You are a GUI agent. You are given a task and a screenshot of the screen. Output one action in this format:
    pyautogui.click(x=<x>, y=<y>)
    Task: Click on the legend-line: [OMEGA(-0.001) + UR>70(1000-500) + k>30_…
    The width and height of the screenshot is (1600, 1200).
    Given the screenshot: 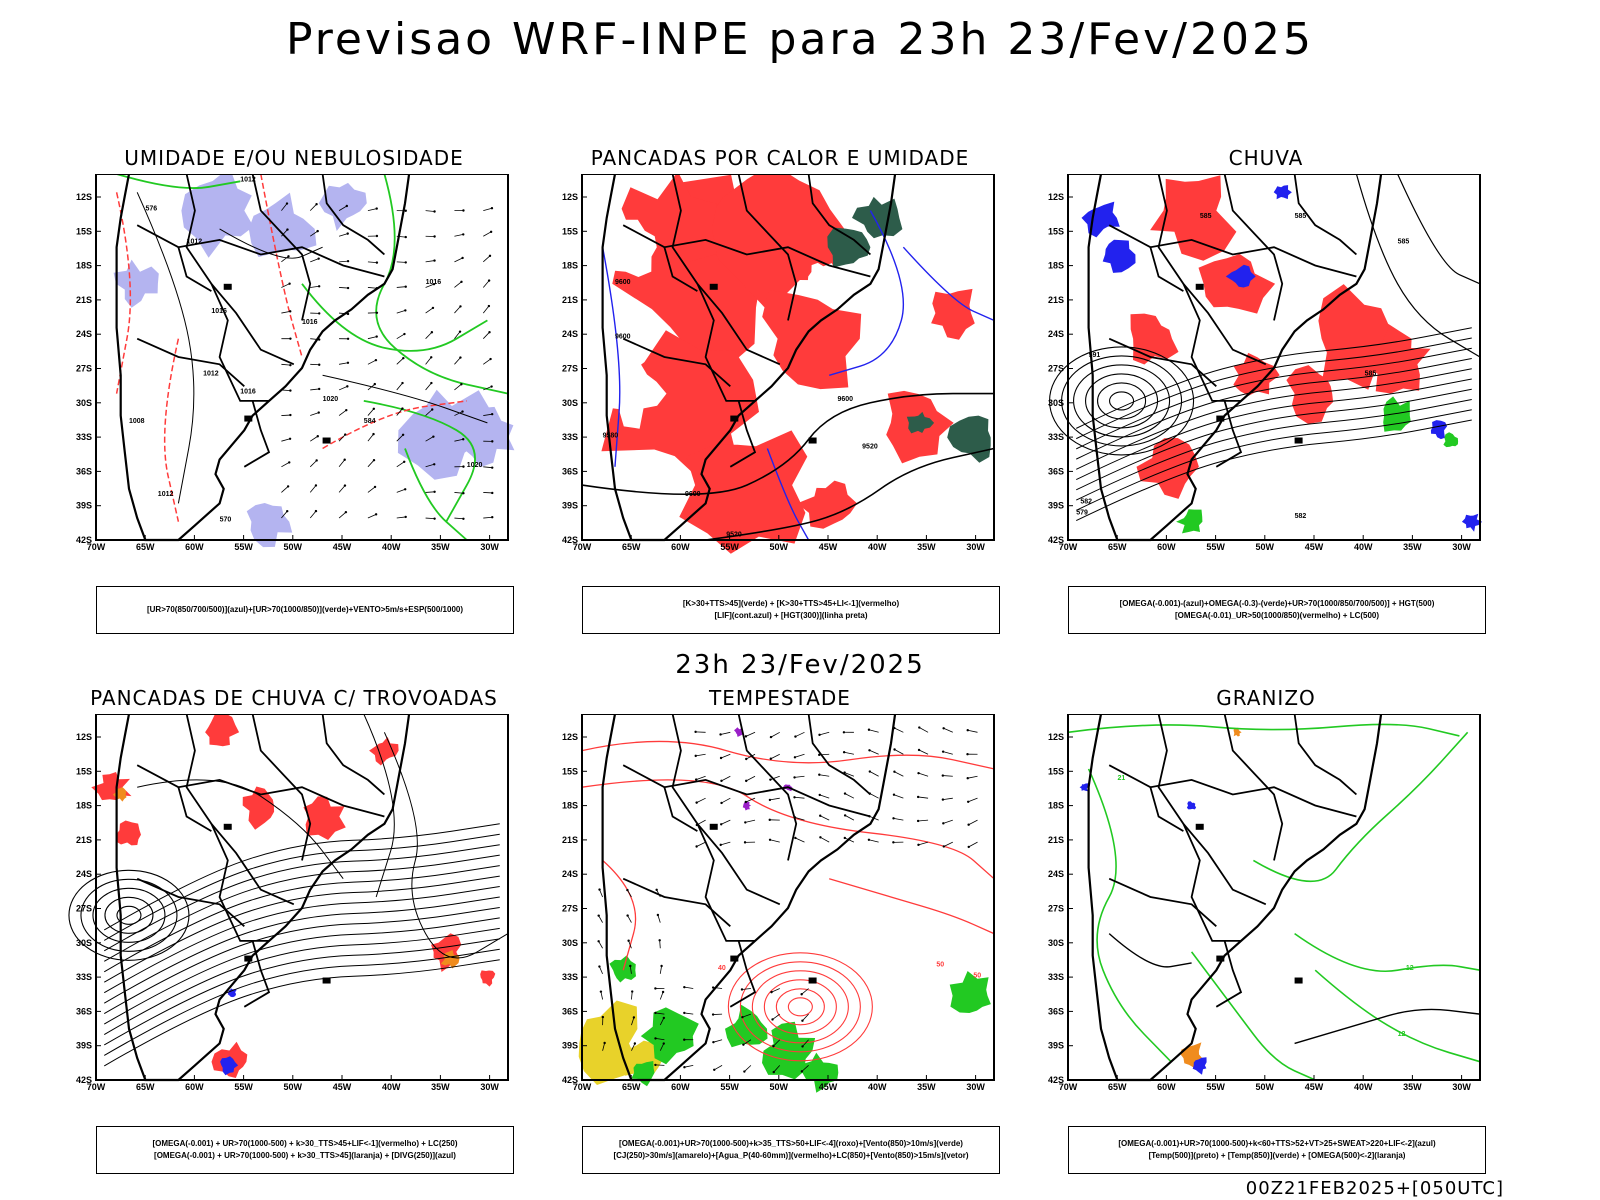 What is the action you would take?
    pyautogui.click(x=305, y=1143)
    